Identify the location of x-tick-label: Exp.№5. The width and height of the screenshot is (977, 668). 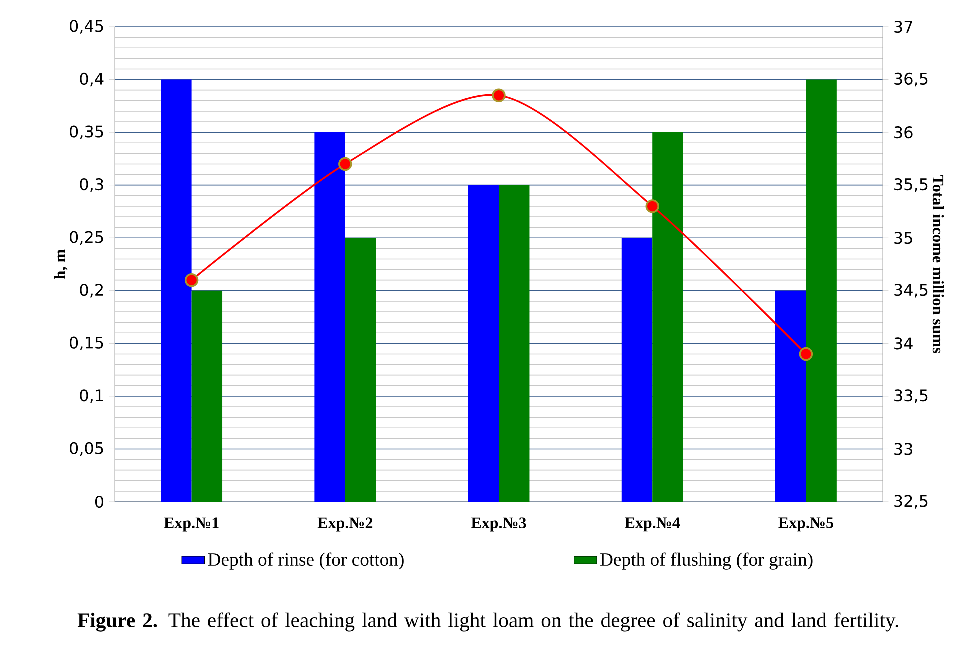
(806, 525).